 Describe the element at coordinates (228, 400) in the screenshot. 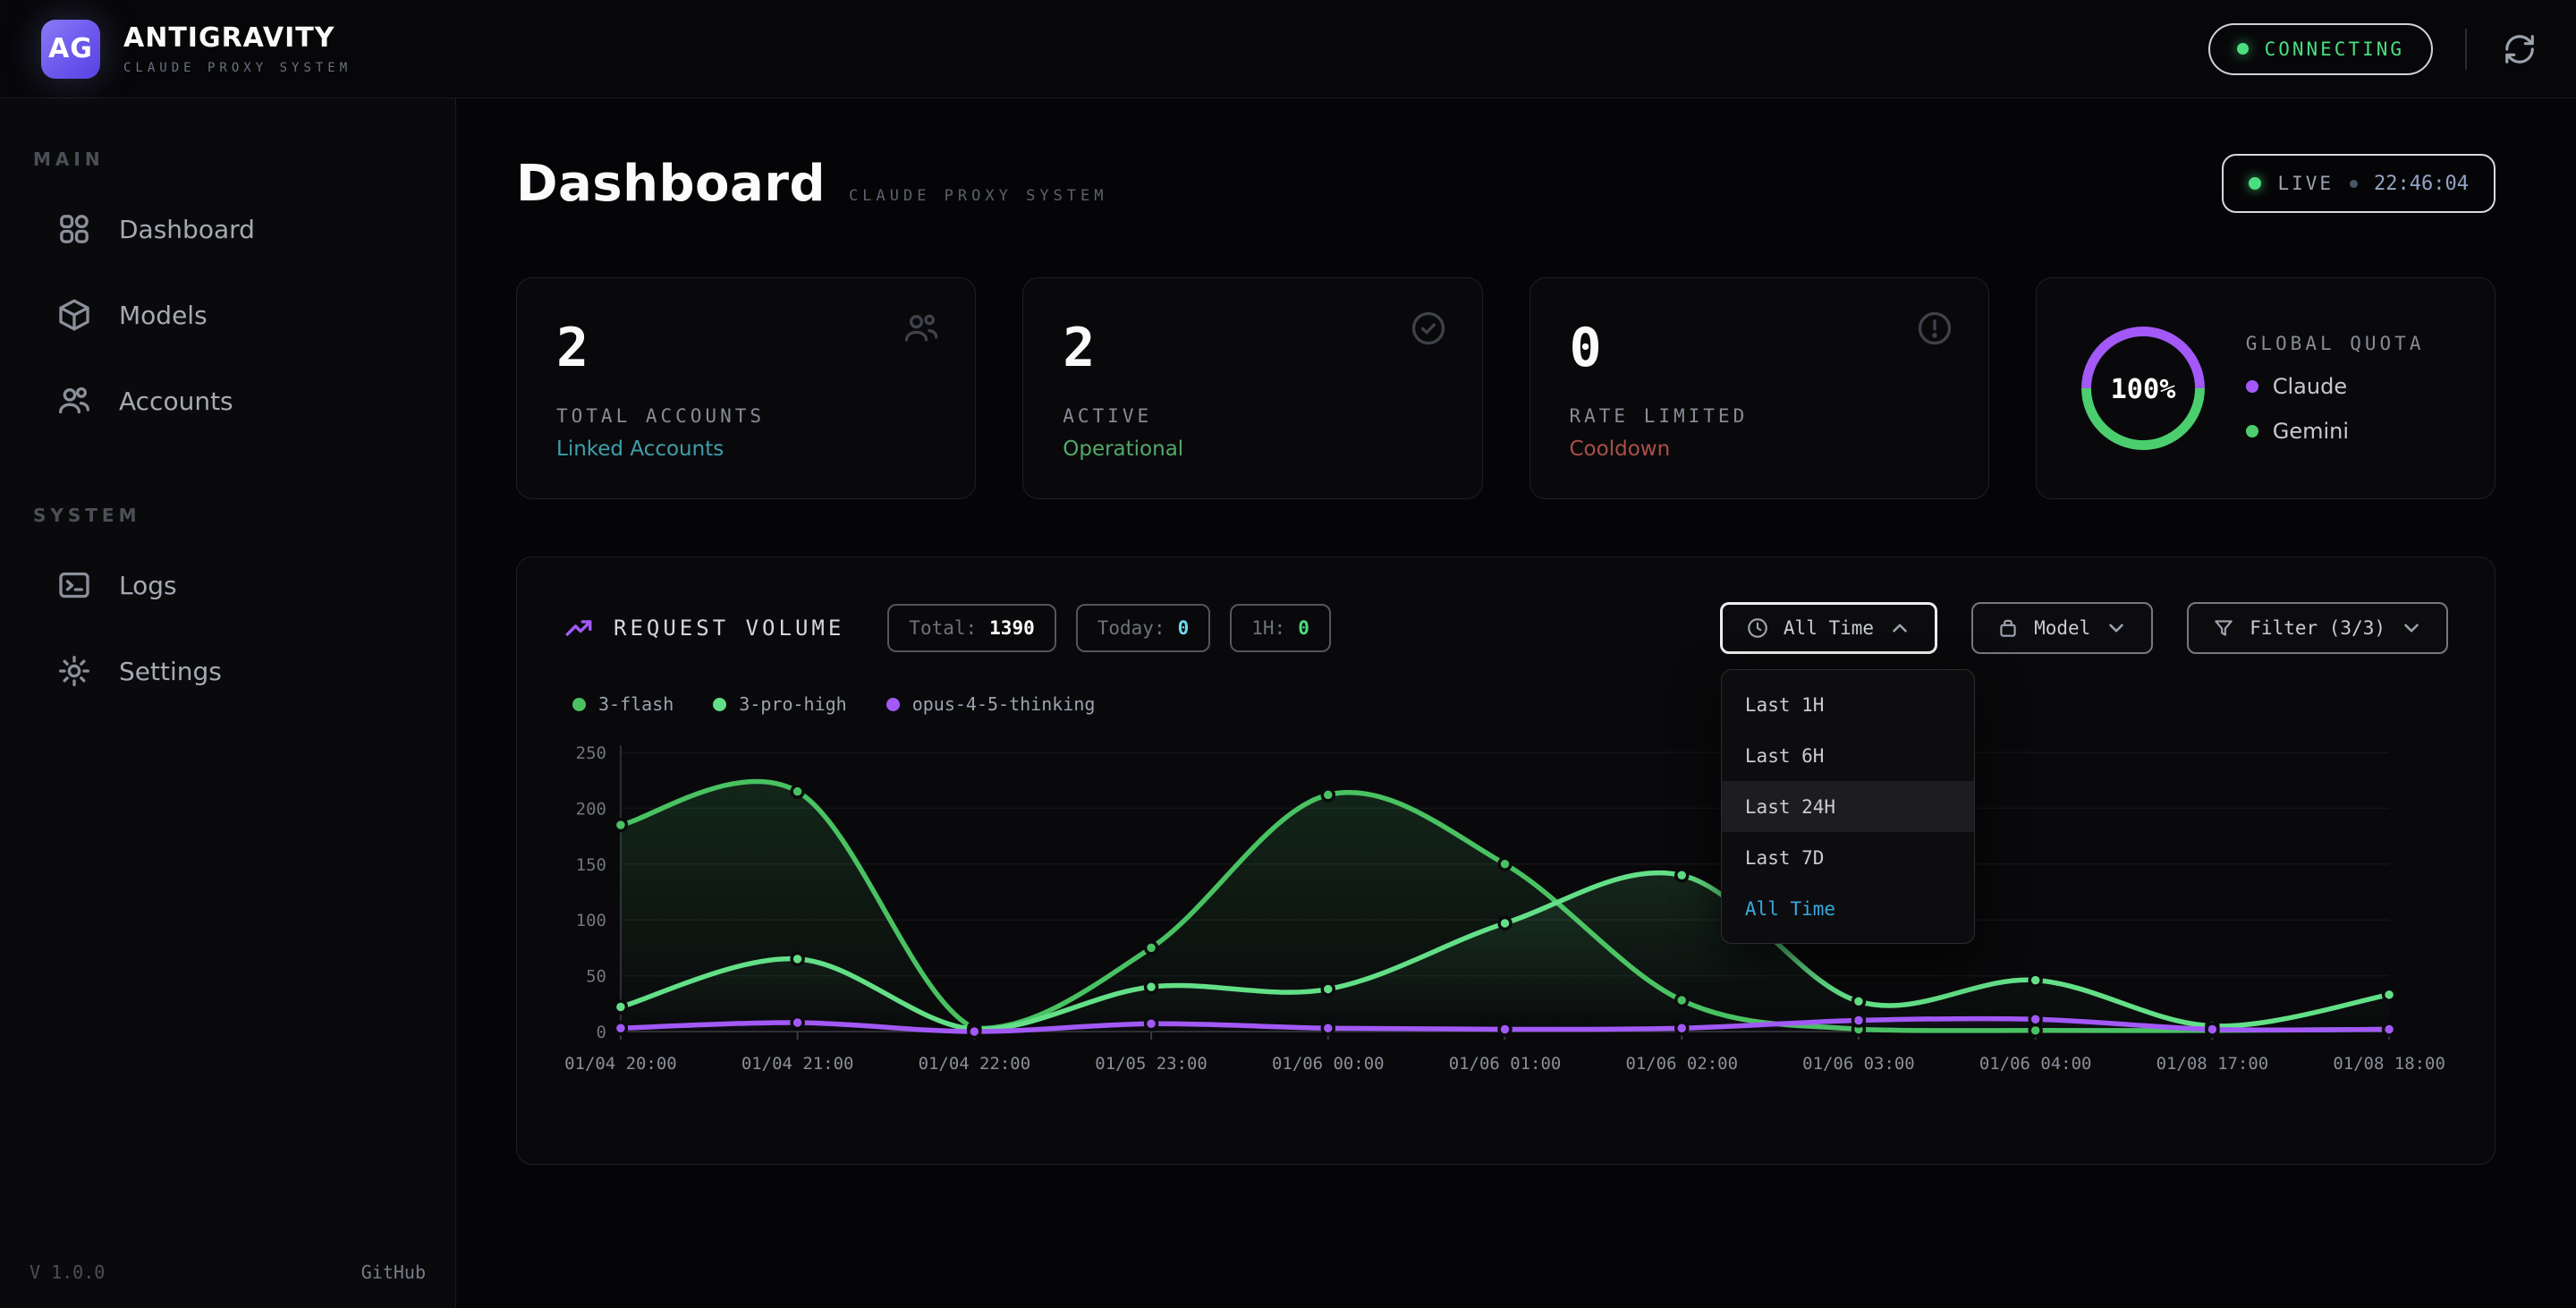

I see `sidebar-item-accounts: Accounts` at that location.